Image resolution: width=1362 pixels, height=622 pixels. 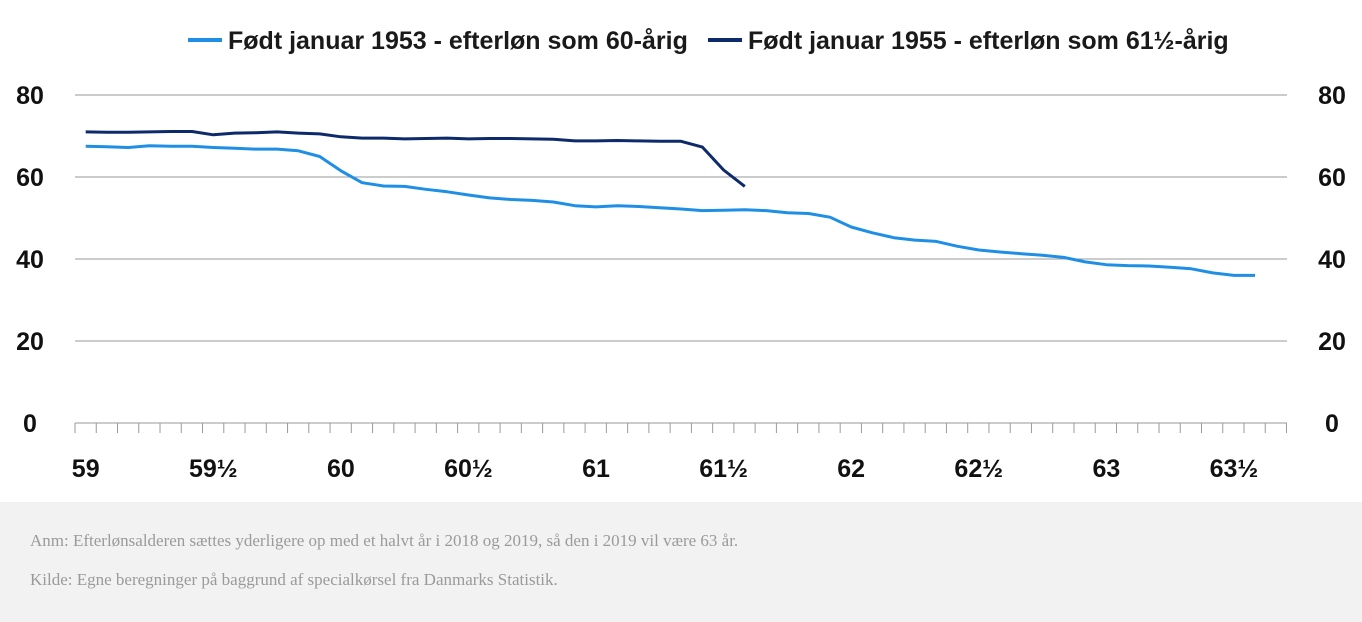 I want to click on y-tick-right-80: 80, so click(x=1332, y=96).